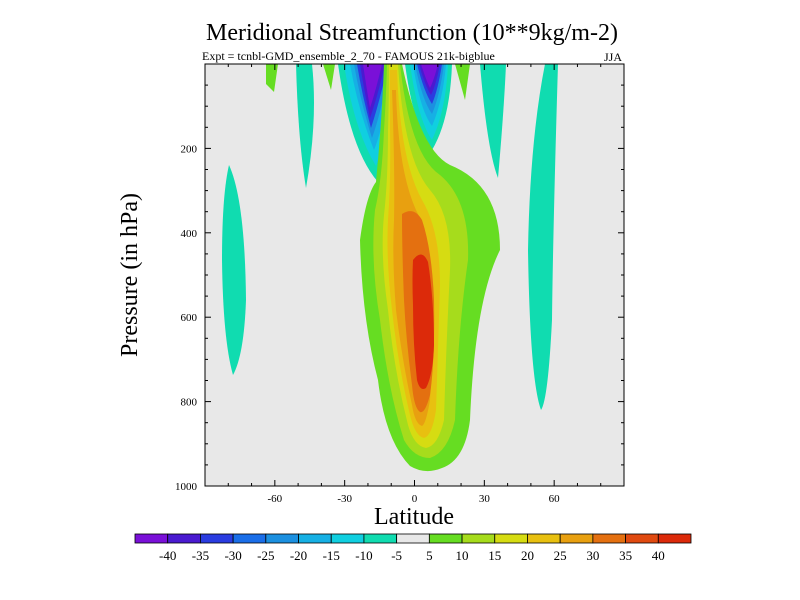  I want to click on colorbar-label: 5, so click(429, 555).